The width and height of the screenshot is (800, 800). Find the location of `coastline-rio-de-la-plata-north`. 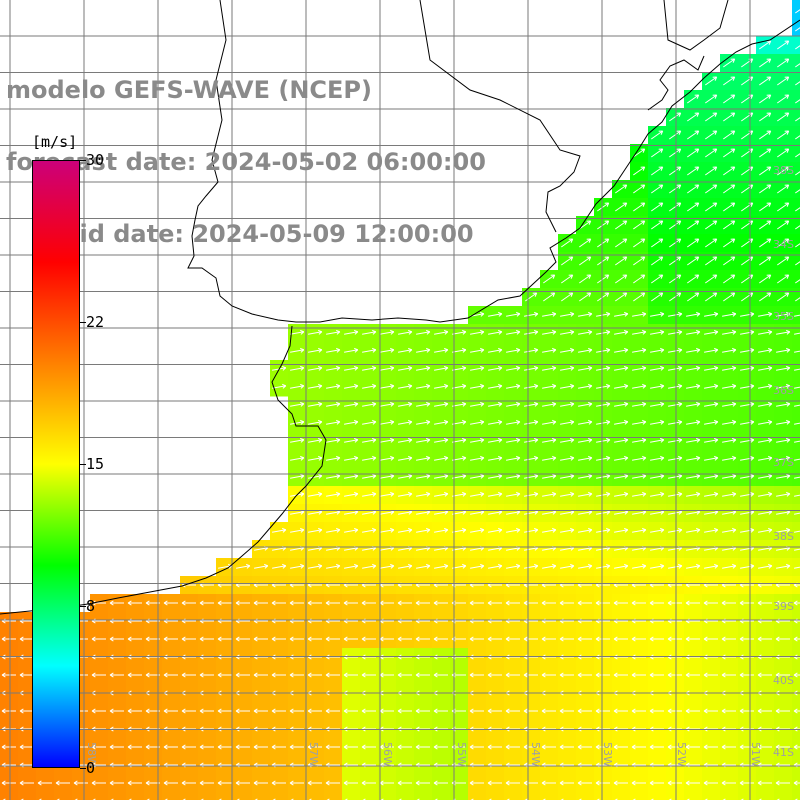

coastline-rio-de-la-plata-north is located at coordinates (500, 116).